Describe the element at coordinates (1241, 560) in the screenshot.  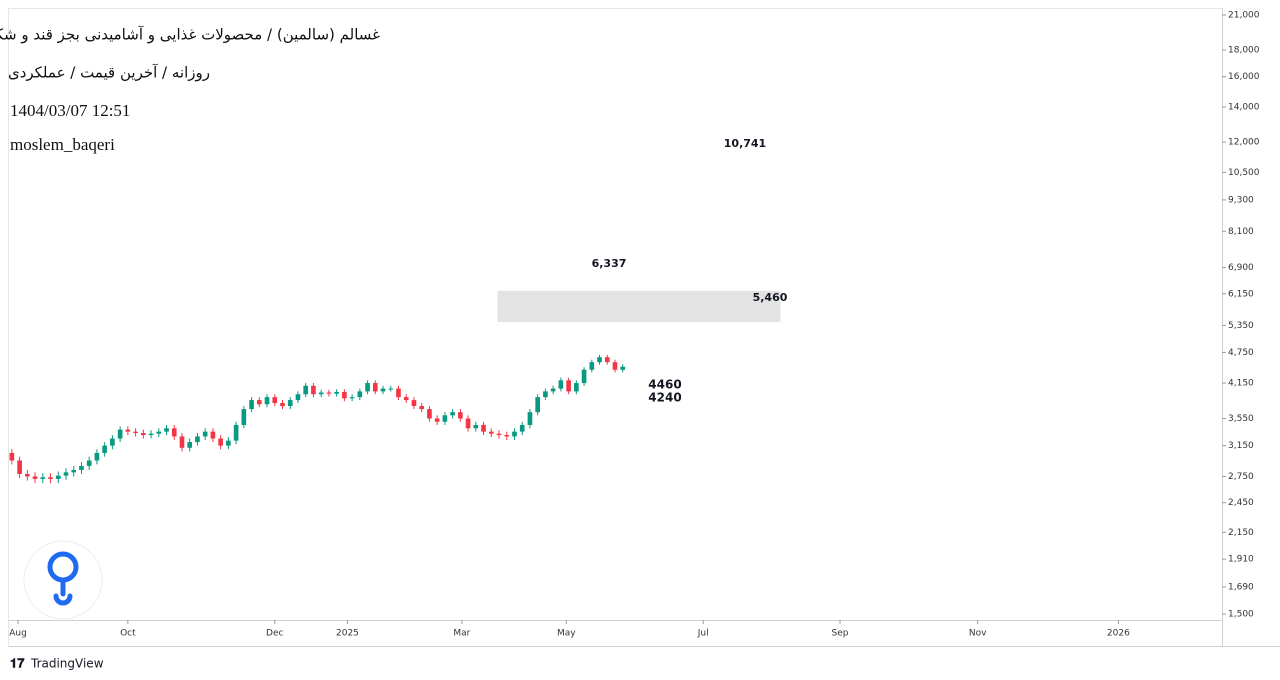
I see `y-tick-label: 1,910` at that location.